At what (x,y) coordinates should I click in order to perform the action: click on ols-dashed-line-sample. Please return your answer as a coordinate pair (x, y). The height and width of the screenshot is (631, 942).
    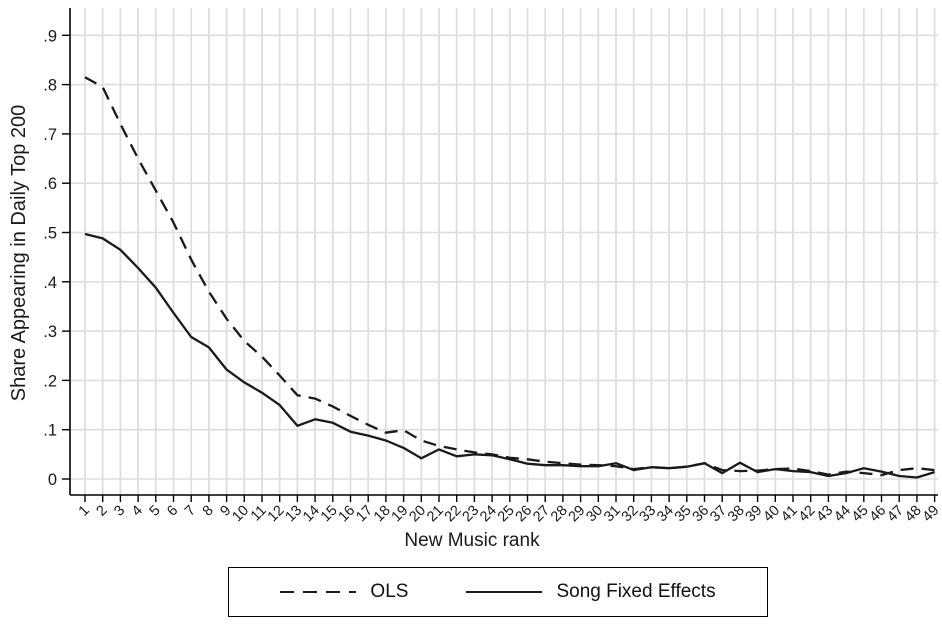
    Looking at the image, I should click on (318, 592).